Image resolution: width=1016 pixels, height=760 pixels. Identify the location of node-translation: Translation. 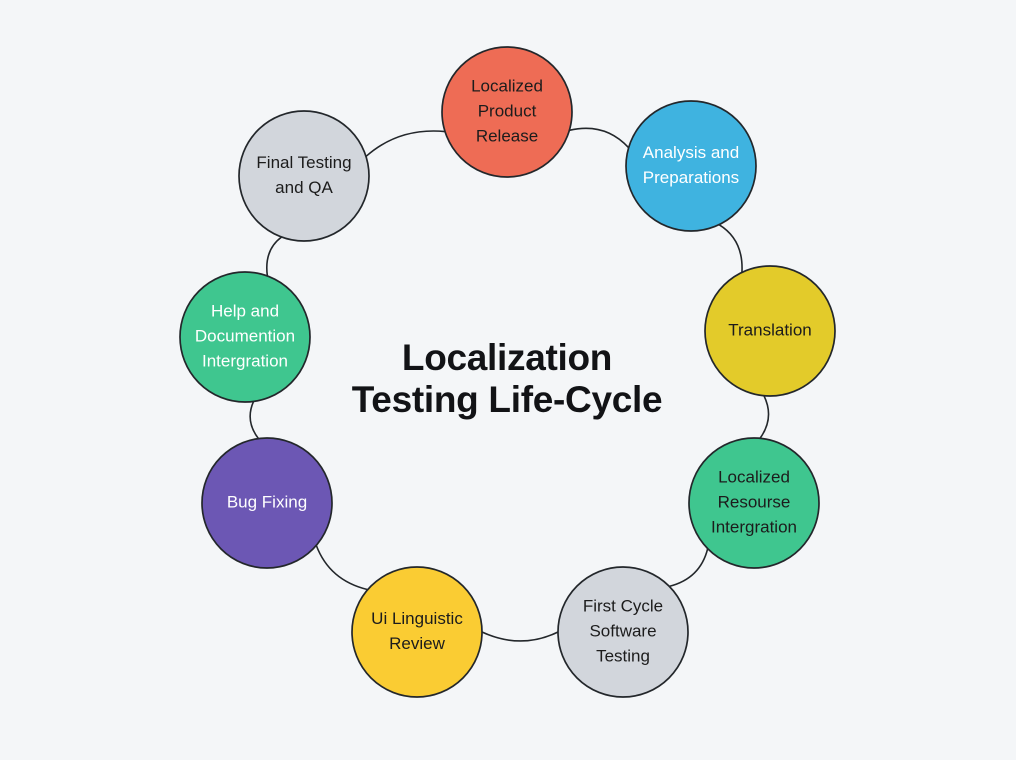
(770, 331).